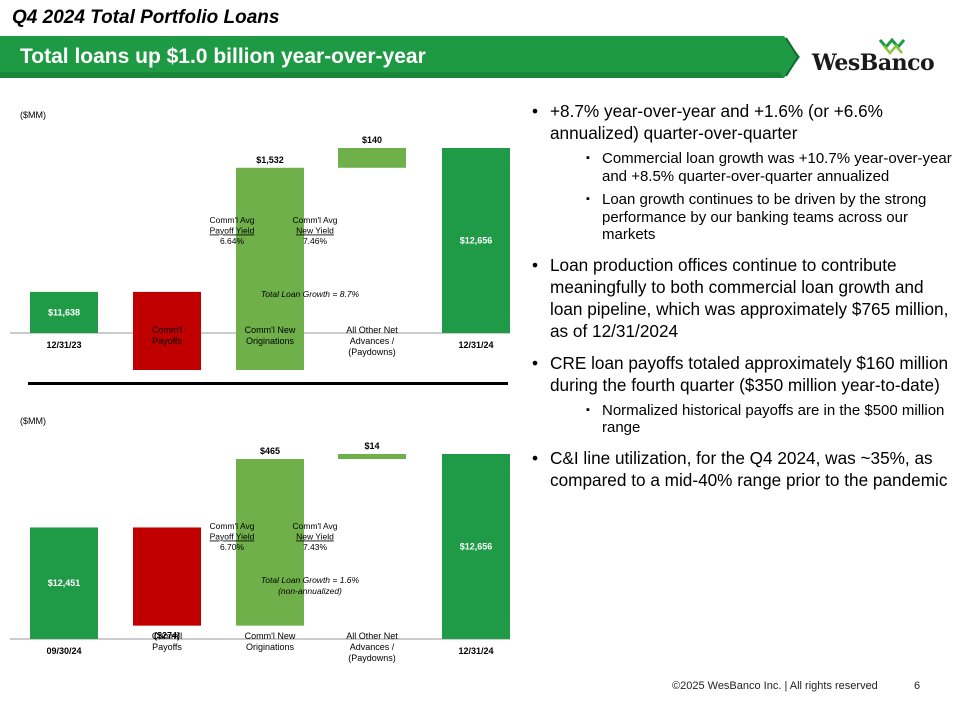 The width and height of the screenshot is (960, 720). I want to click on logo-mark-icon, so click(892, 46).